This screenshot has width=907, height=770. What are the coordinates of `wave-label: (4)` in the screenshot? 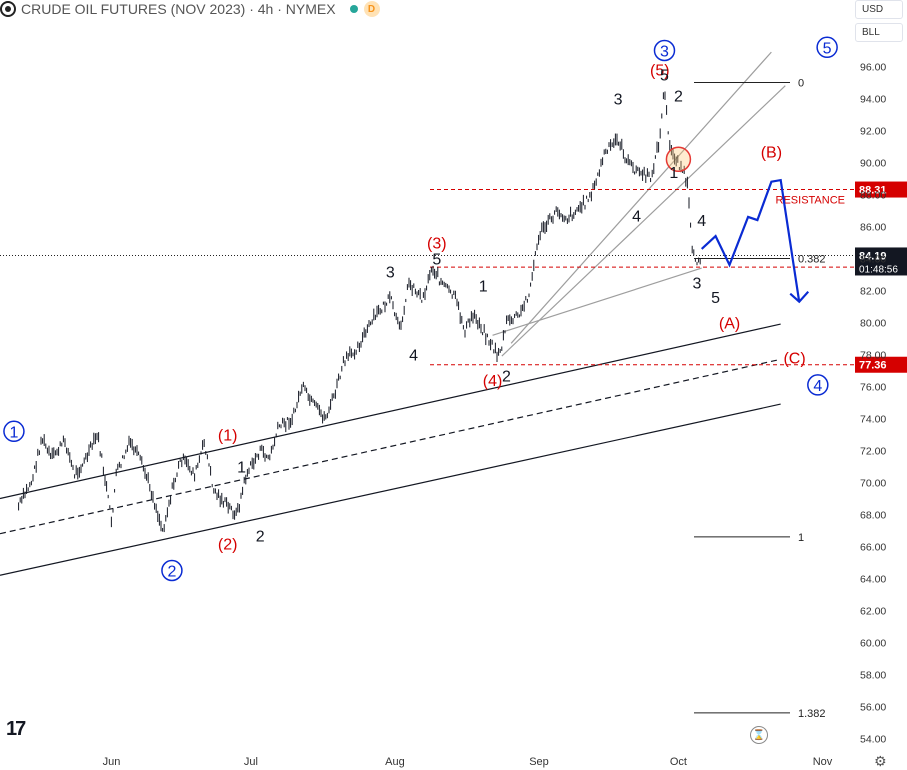 It's located at (493, 381).